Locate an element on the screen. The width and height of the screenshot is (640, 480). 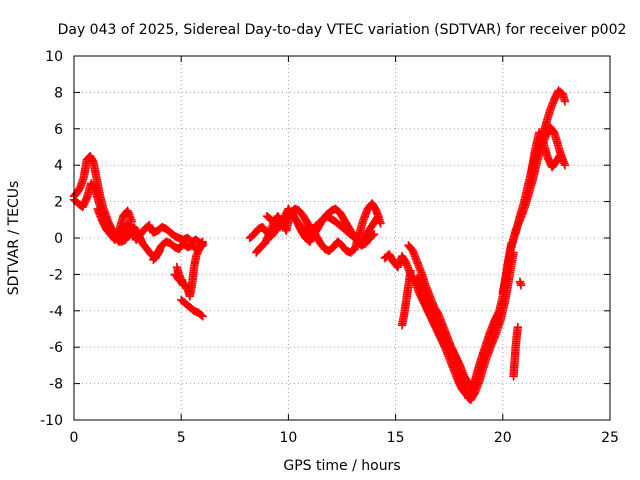
y-tick-label: 4 is located at coordinates (58, 166).